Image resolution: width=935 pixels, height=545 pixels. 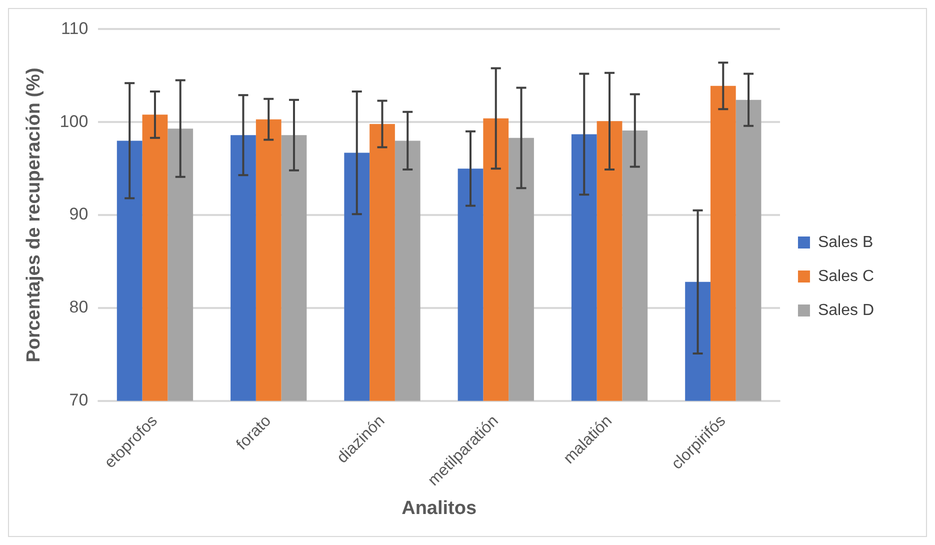 What do you see at coordinates (74, 121) in the screenshot?
I see `y-tick-label: 100` at bounding box center [74, 121].